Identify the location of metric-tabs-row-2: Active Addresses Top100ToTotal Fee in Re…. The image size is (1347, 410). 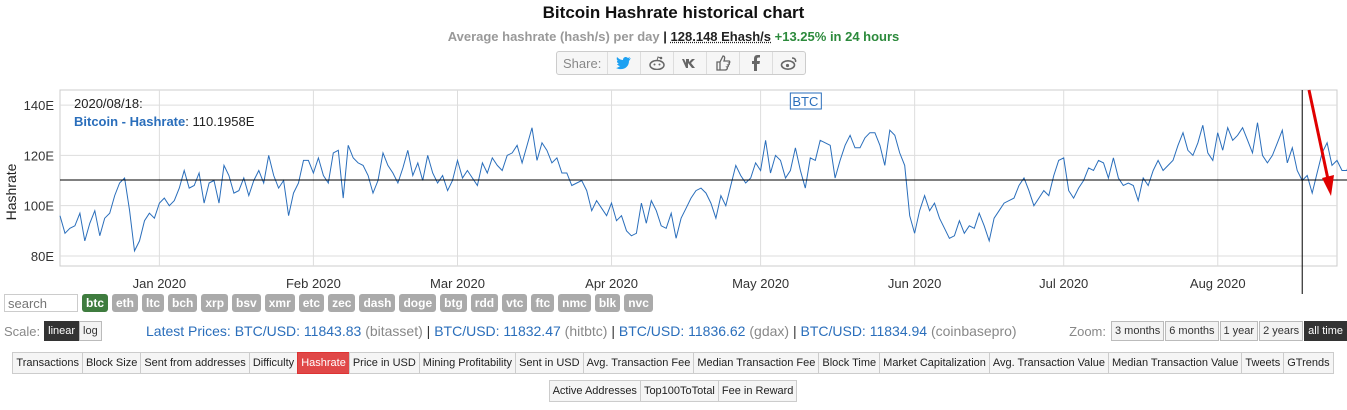
(673, 391).